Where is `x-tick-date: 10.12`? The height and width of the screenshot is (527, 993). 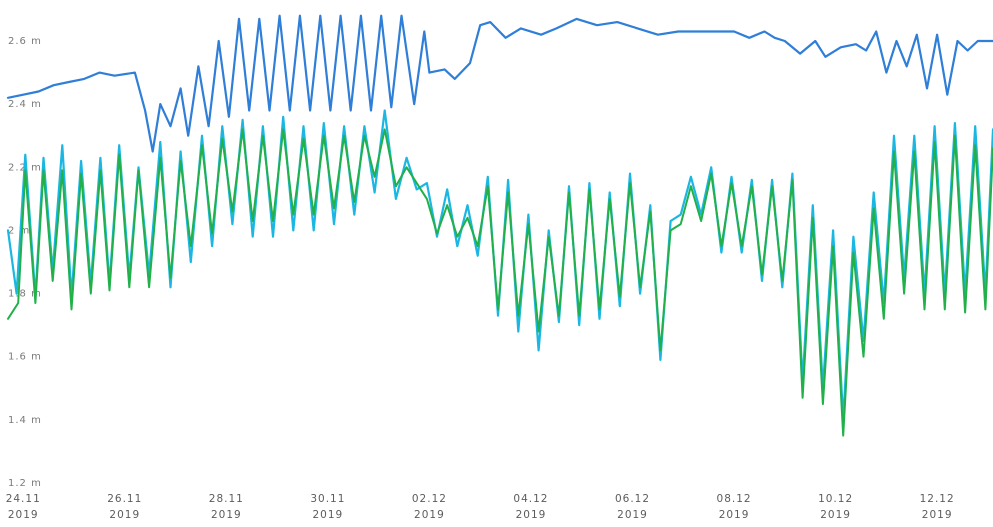
x-tick-date: 10.12 is located at coordinates (835, 499).